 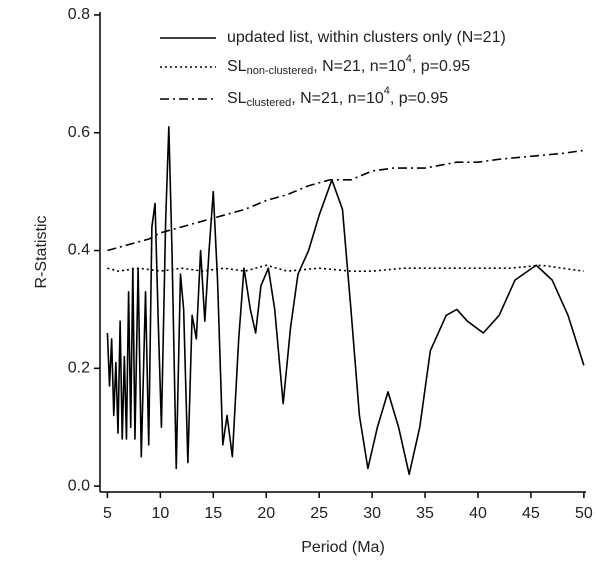 I want to click on x-tick-label: 50, so click(x=584, y=513).